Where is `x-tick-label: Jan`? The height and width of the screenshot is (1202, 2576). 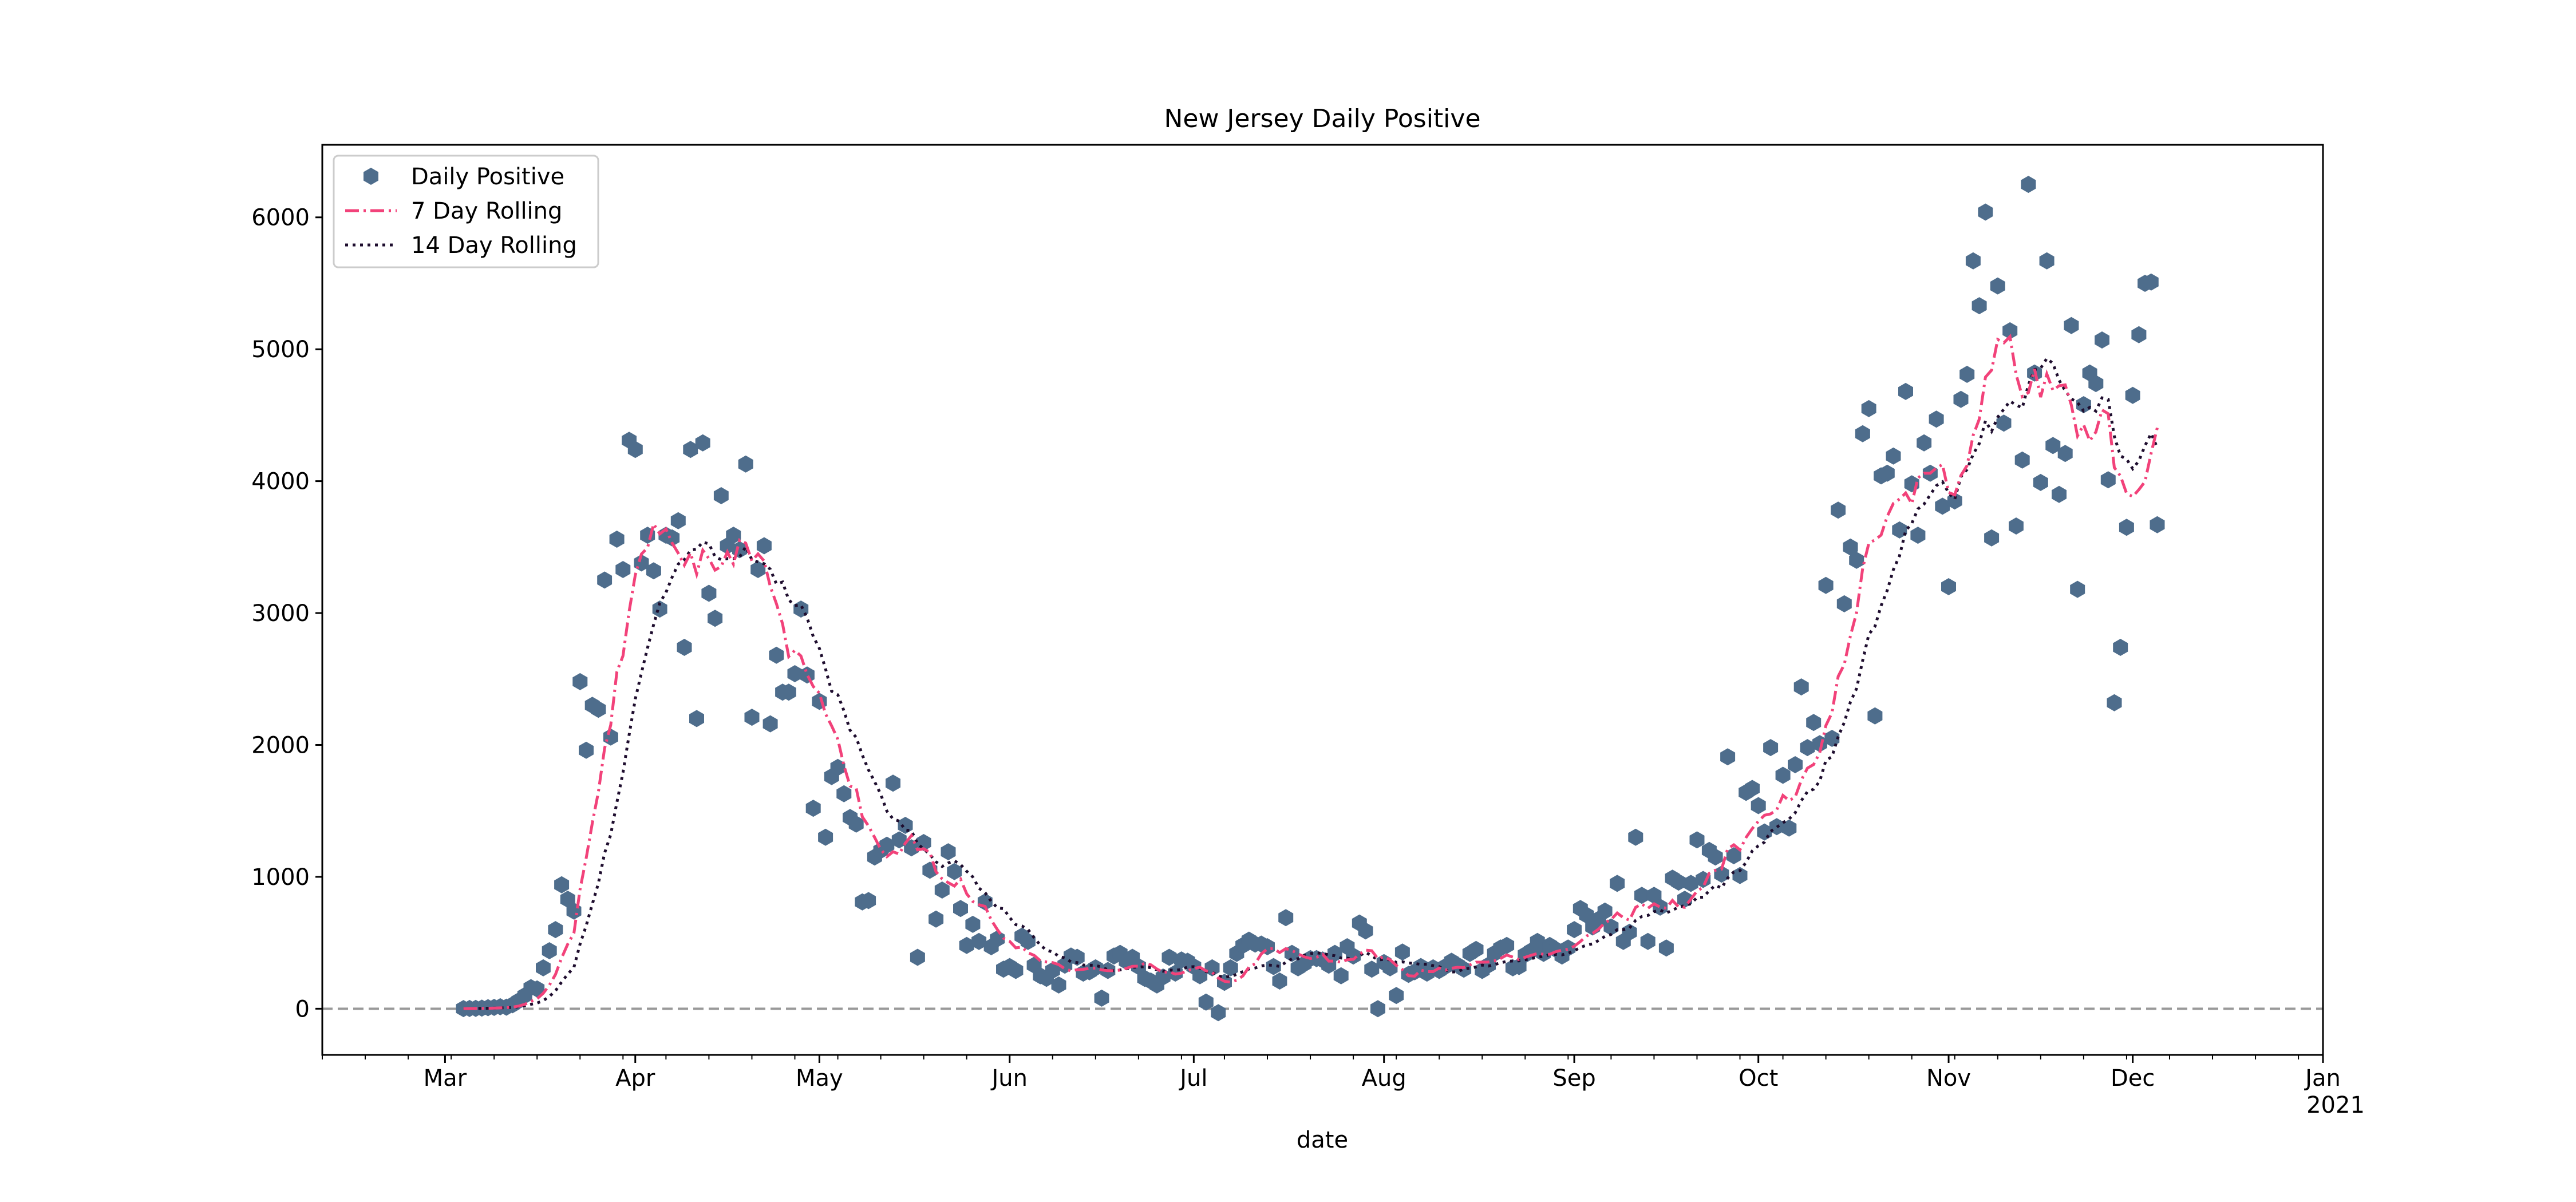
x-tick-label: Jan is located at coordinates (2322, 1079).